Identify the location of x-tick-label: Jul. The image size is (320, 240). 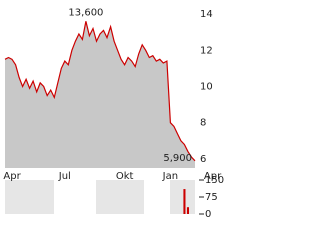
(64, 176).